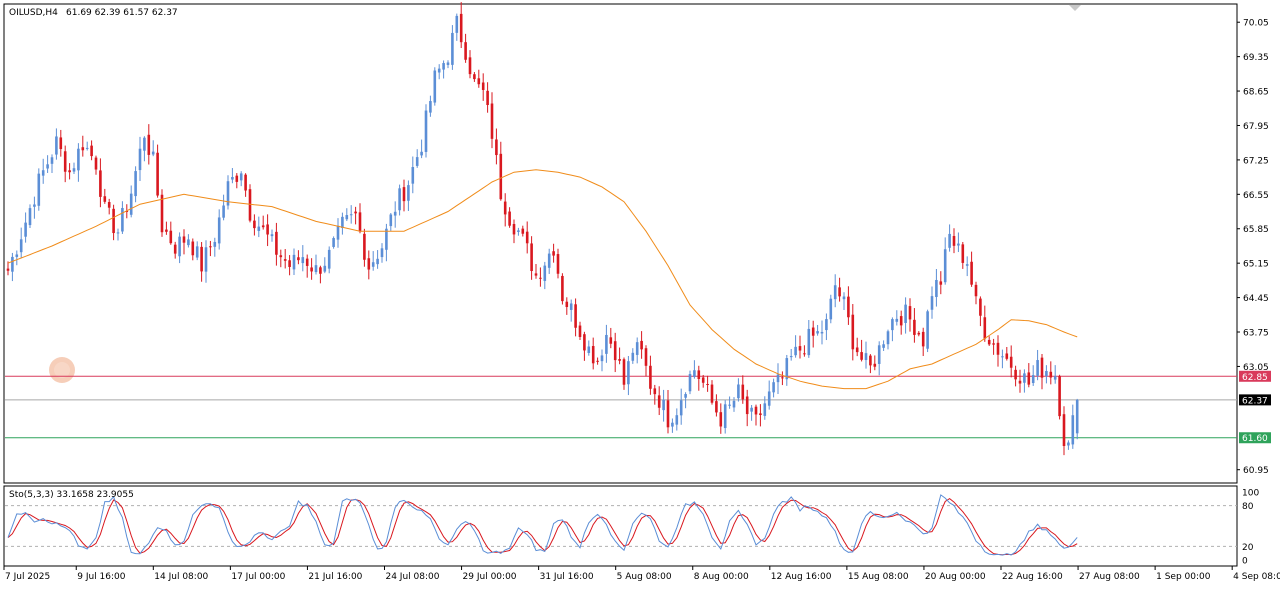 This screenshot has width=1280, height=589. What do you see at coordinates (258, 577) in the screenshot?
I see `time-tick-label: 17 Jul 00:00` at bounding box center [258, 577].